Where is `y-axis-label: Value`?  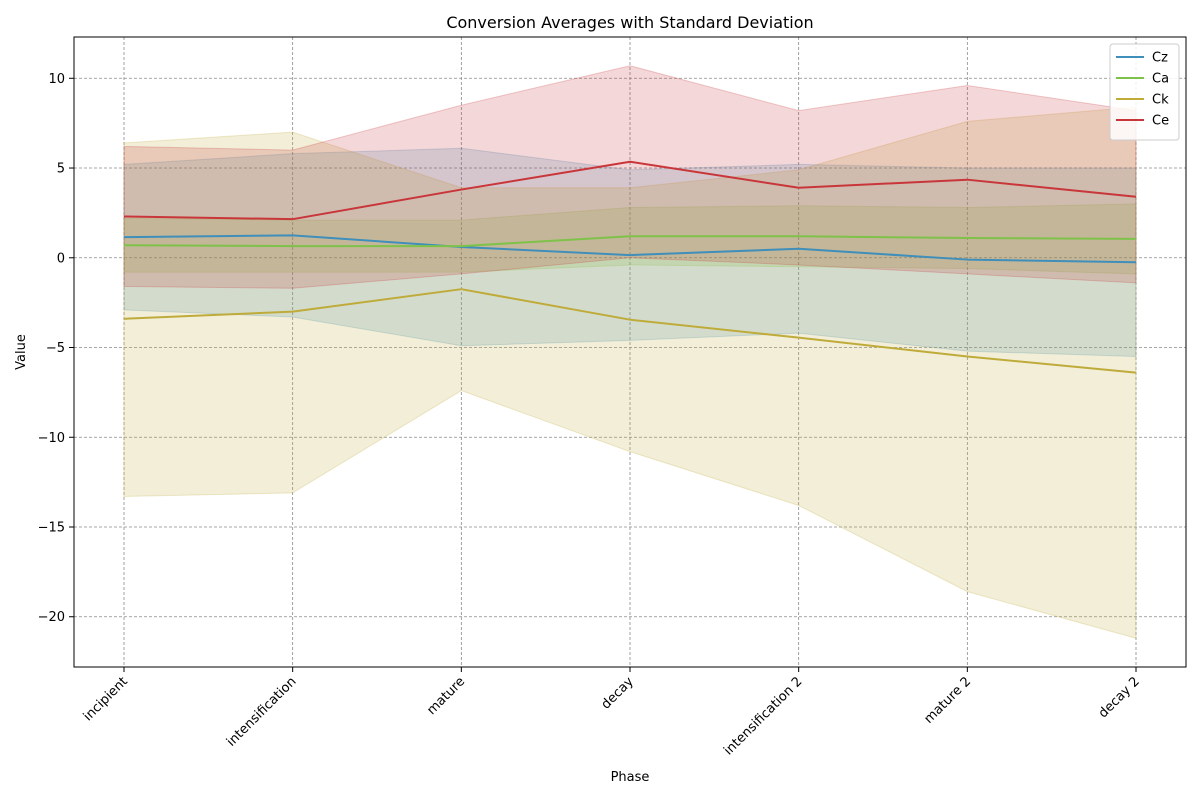 y-axis-label: Value is located at coordinates (21, 352).